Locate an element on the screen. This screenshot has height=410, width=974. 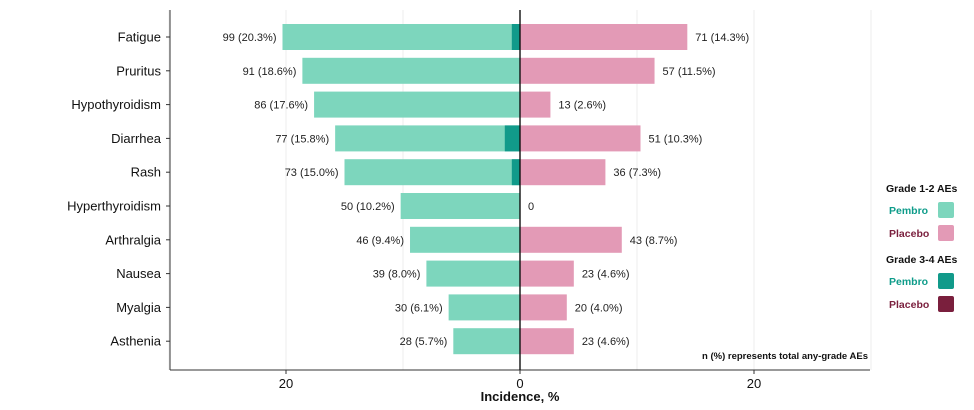
data-label-placebo: 0 is located at coordinates (531, 207).